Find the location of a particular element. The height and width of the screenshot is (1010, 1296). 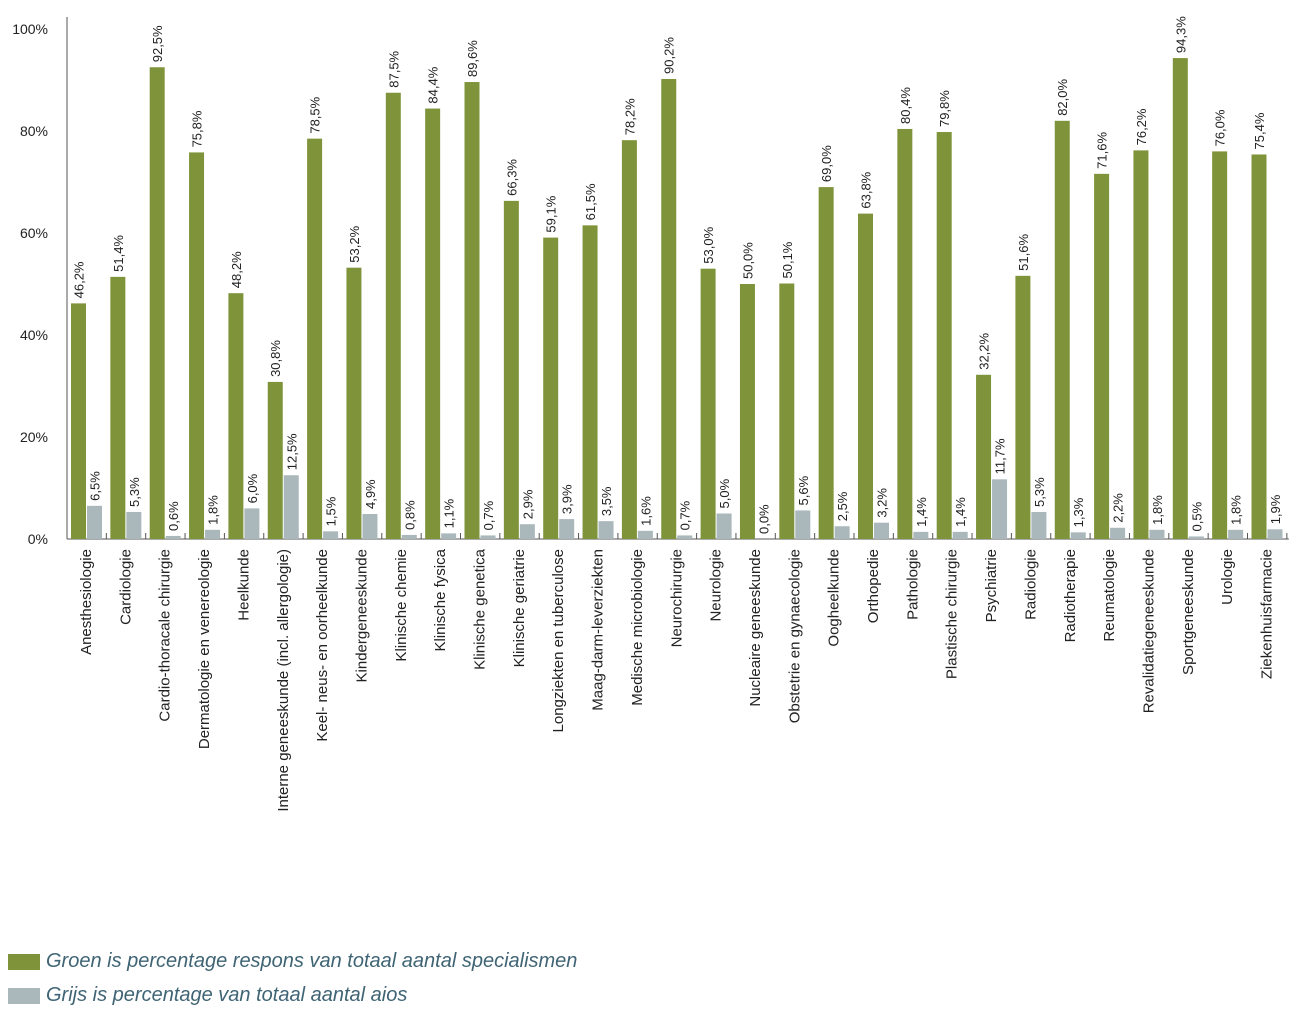

data-label-aios: 1,5% is located at coordinates (331, 511).